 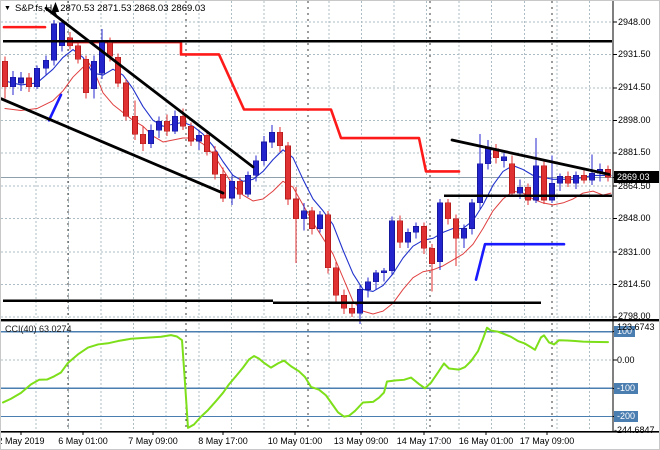 I want to click on time-axis-border, so click(x=330, y=432).